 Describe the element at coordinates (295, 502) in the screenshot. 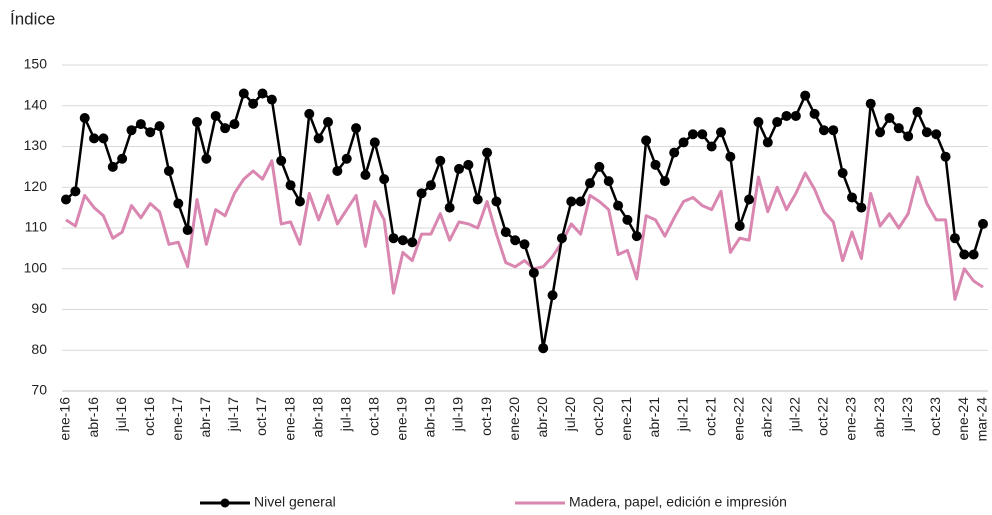

I see `legend-label: Nivel general` at that location.